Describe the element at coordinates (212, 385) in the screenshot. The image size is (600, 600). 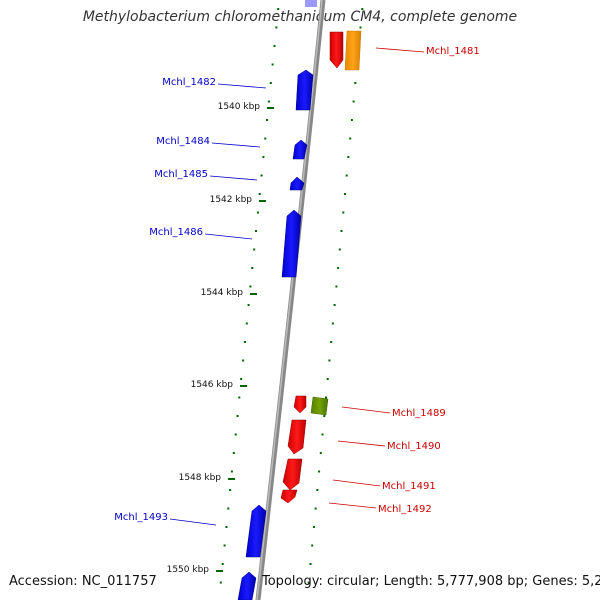
I see `scale-label-1546: 1546 kbp` at that location.